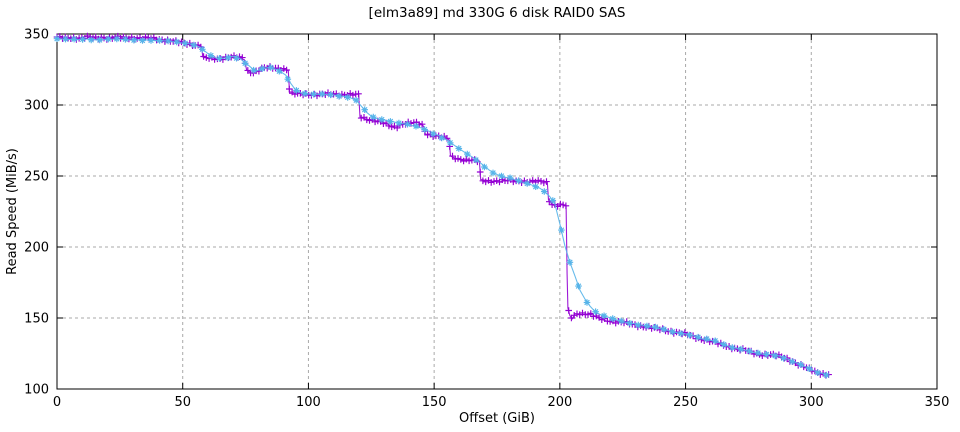 The width and height of the screenshot is (960, 432). I want to click on y-tick-label: 100, so click(36, 390).